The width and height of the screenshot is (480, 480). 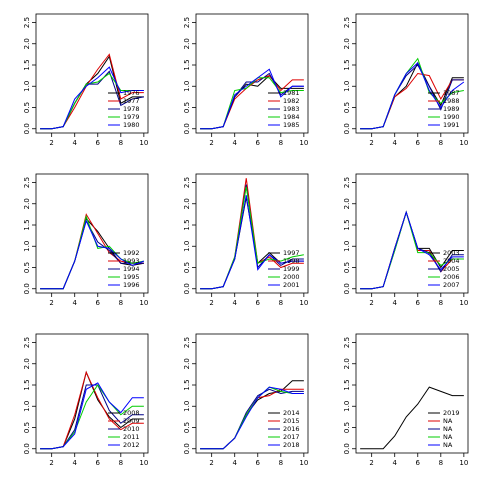 What do you see at coordinates (451, 285) in the screenshot?
I see `legend-label: 2007` at bounding box center [451, 285].